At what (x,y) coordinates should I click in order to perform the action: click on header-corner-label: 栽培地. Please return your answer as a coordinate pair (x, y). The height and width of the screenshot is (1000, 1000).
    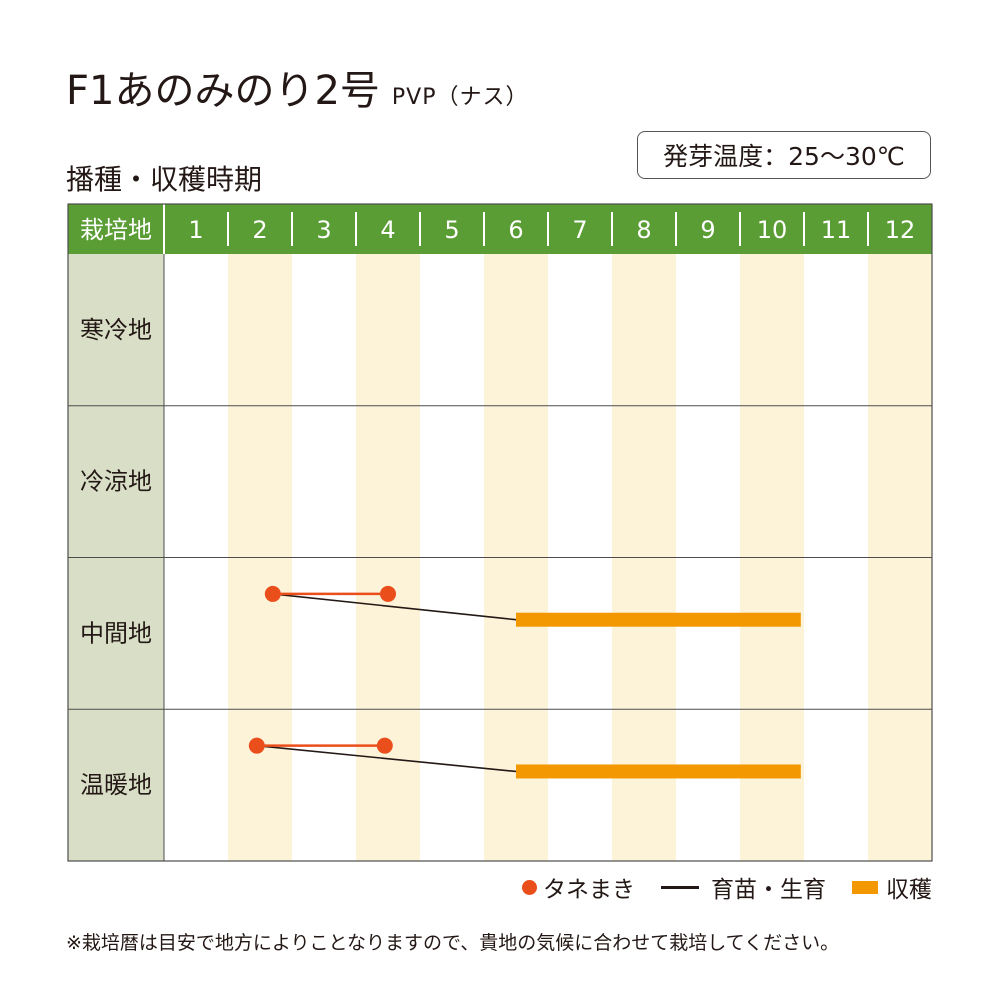
    Looking at the image, I should click on (116, 230).